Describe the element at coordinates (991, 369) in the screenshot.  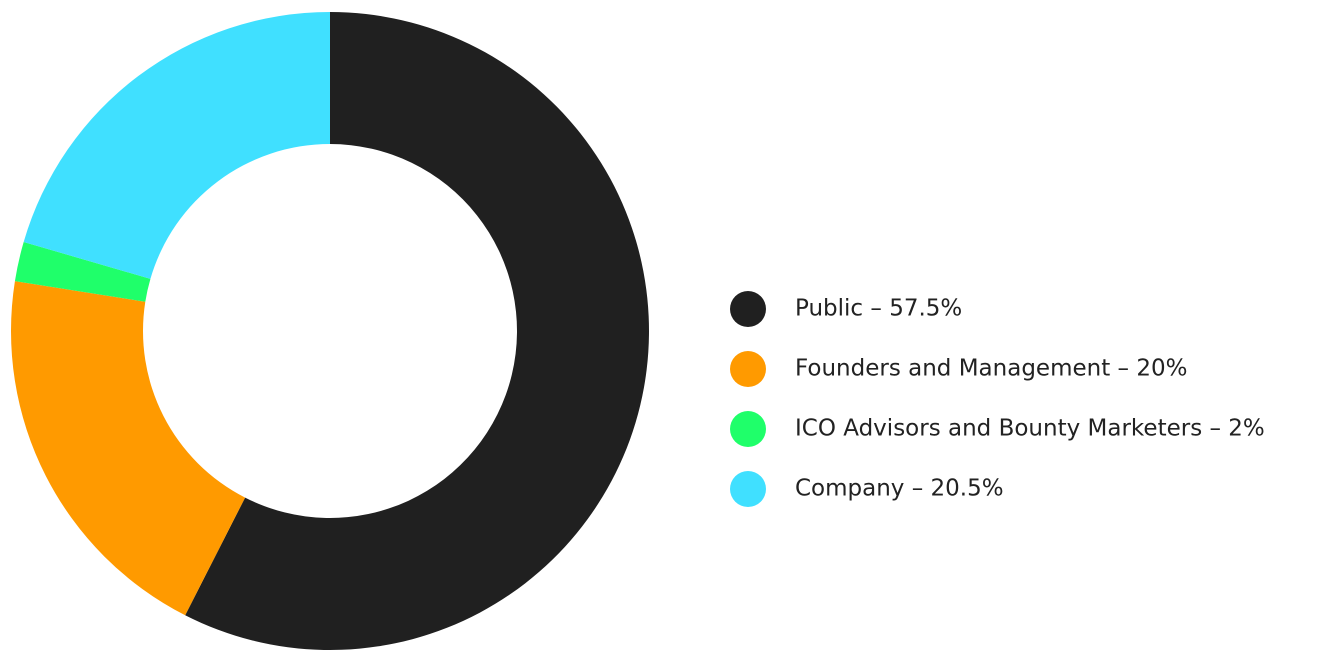
I see `legend-label: Founders and Management – 20%` at that location.